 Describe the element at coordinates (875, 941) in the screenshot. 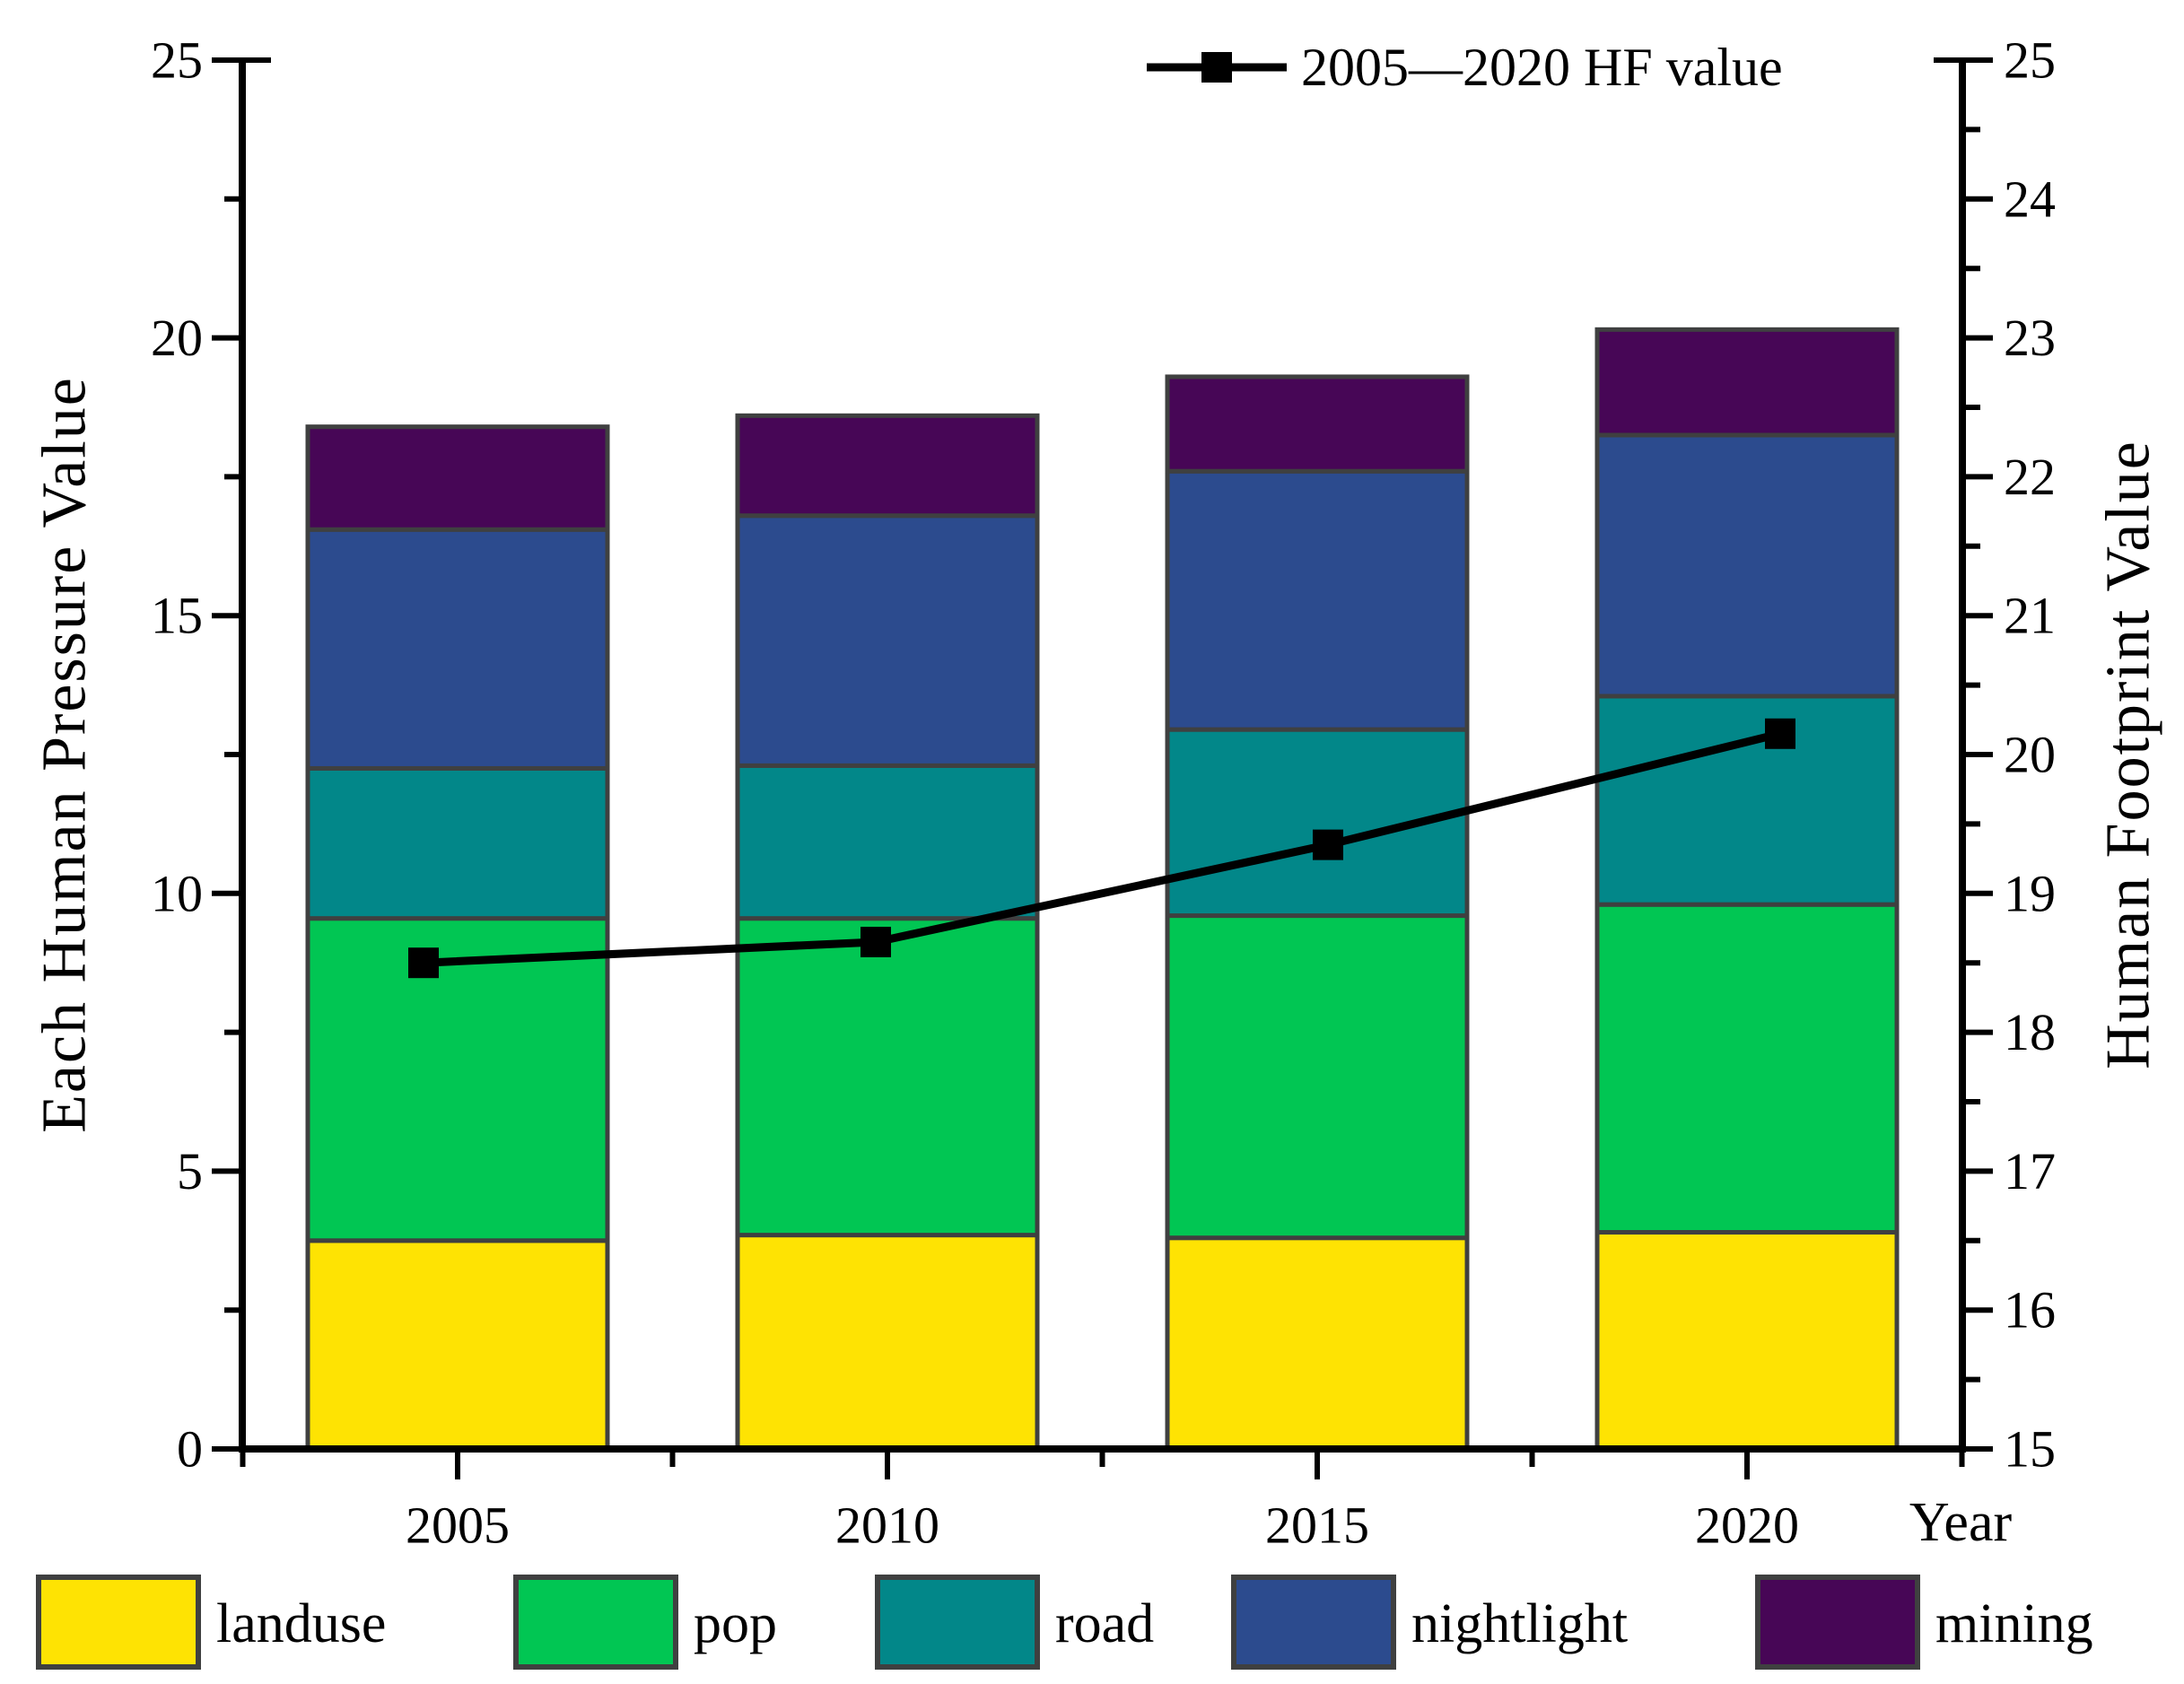

I see `hf-marker-2010` at that location.